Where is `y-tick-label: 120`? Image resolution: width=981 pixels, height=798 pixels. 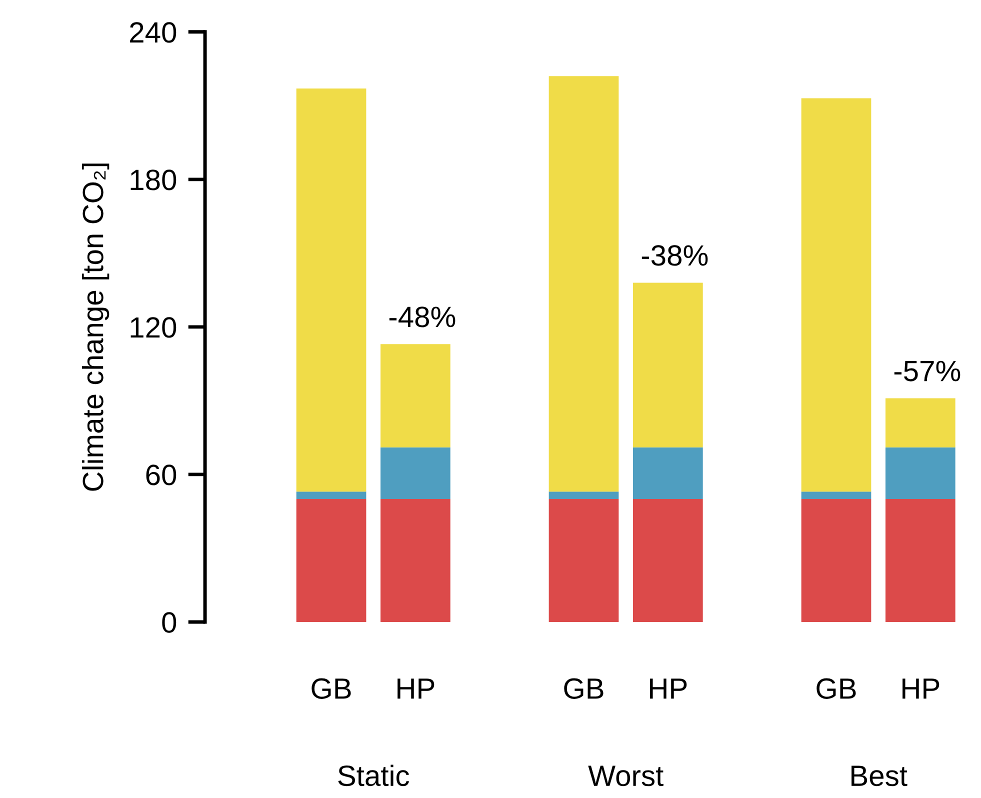 y-tick-label: 120 is located at coordinates (153, 327).